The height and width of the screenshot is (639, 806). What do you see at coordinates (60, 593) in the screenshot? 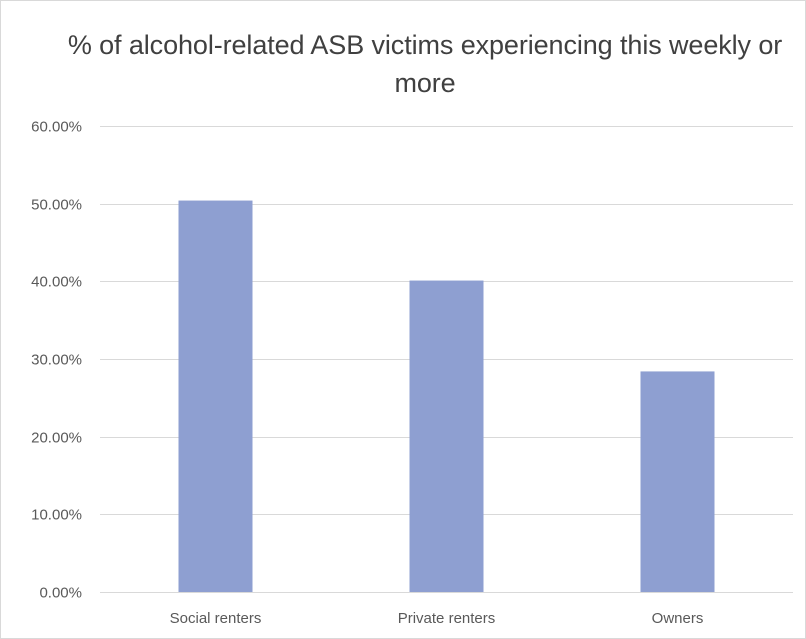
I see `y-tick-label: 0.00%` at bounding box center [60, 593].